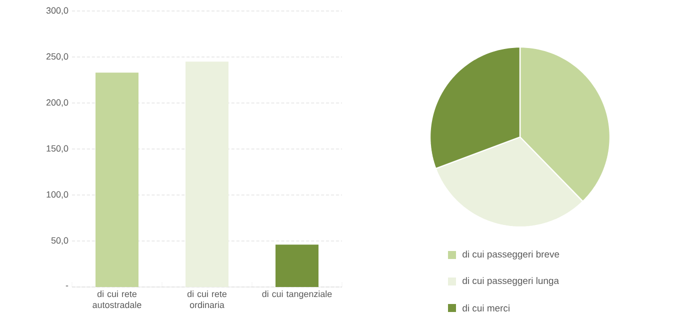 Image resolution: width=685 pixels, height=336 pixels. Describe the element at coordinates (117, 299) in the screenshot. I see `x-tick-label: di cui rete autostradale` at that location.